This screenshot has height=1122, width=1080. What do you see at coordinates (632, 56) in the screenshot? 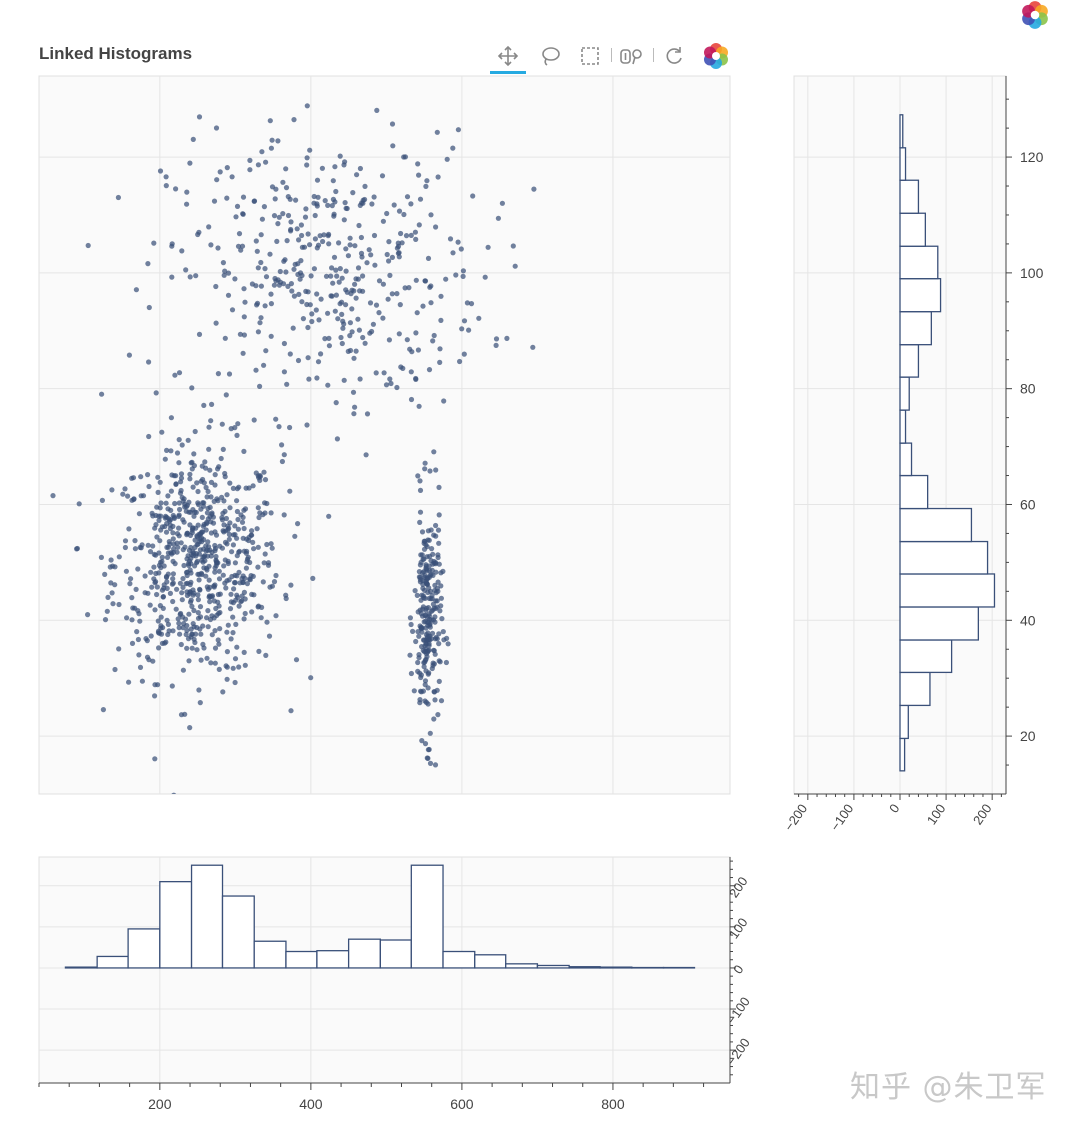
I see `hover-button` at bounding box center [632, 56].